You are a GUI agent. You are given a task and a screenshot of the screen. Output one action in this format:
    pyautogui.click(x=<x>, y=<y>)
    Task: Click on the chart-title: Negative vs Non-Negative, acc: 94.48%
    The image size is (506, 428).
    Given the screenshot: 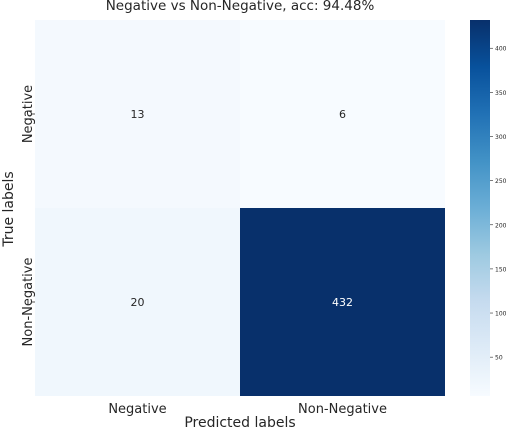 What is the action you would take?
    pyautogui.click(x=240, y=7)
    